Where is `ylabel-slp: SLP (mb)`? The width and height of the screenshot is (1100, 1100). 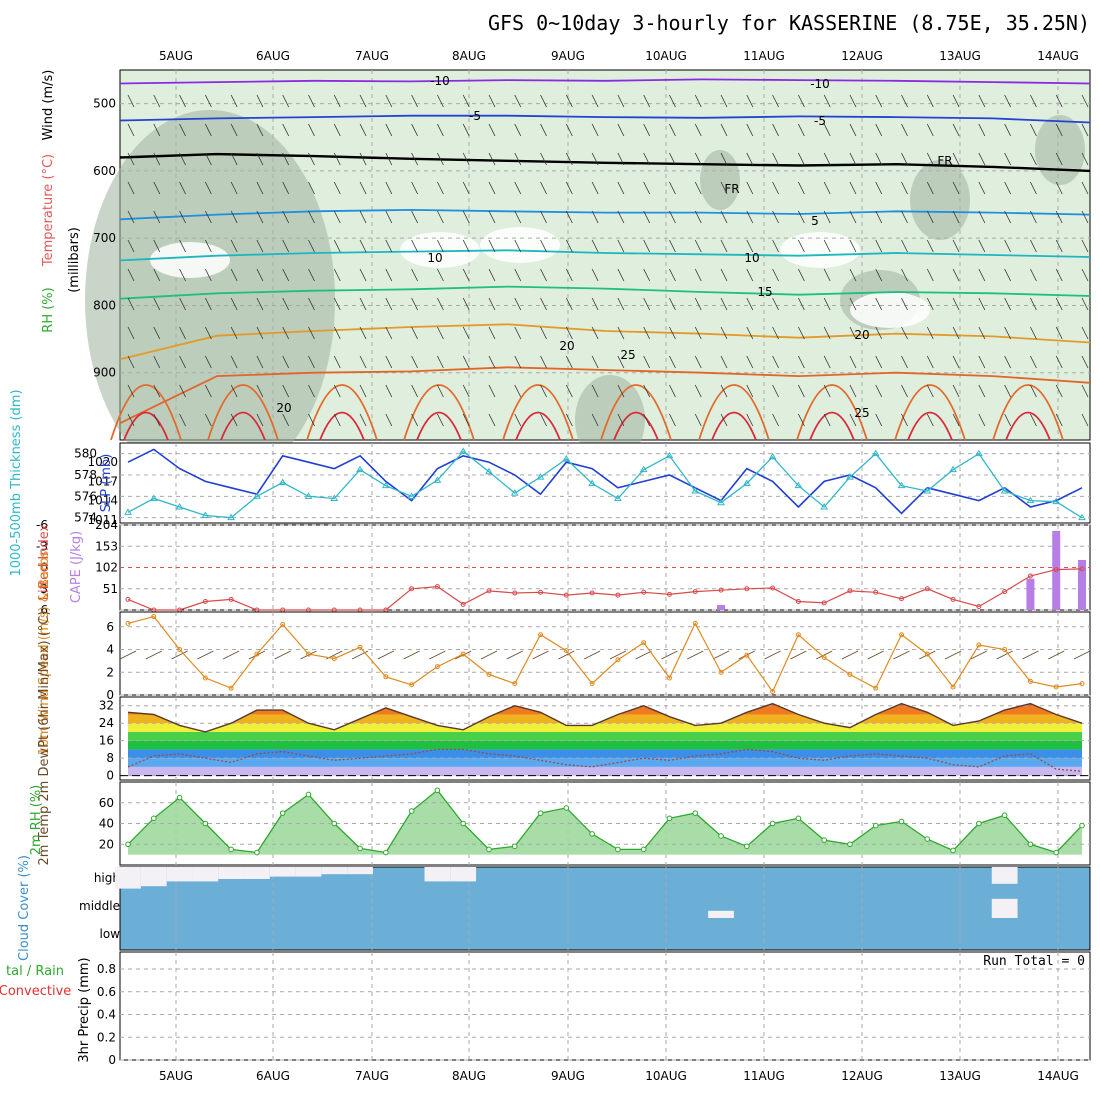
ylabel-slp: SLP (mb) is located at coordinates (106, 483).